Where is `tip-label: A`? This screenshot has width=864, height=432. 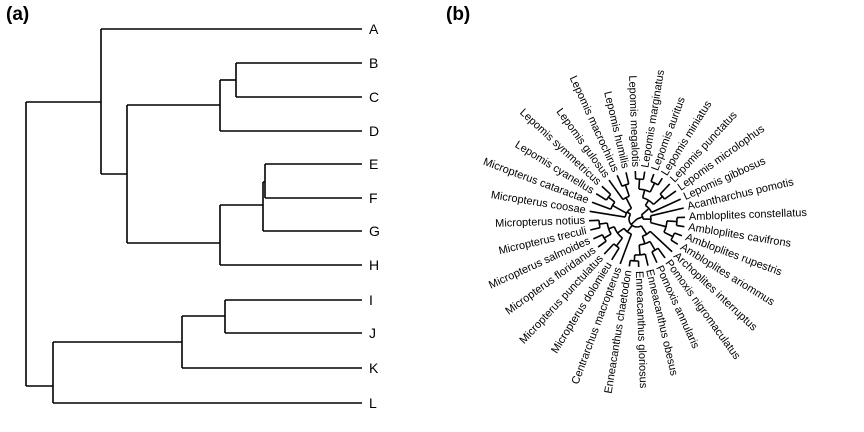 tip-label: A is located at coordinates (374, 29).